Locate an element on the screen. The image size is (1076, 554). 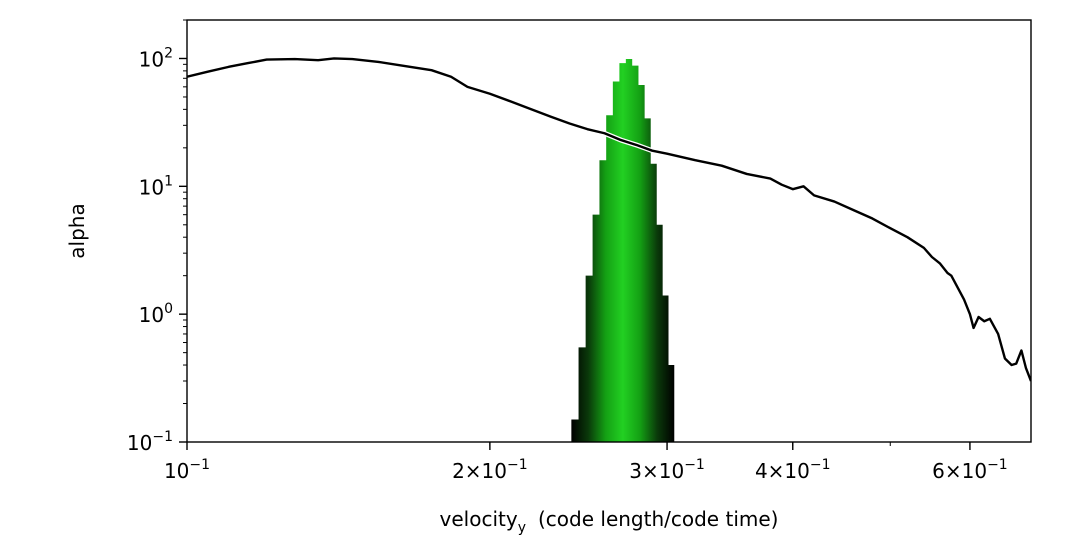
y-tick-label: 10² is located at coordinates (156, 58).